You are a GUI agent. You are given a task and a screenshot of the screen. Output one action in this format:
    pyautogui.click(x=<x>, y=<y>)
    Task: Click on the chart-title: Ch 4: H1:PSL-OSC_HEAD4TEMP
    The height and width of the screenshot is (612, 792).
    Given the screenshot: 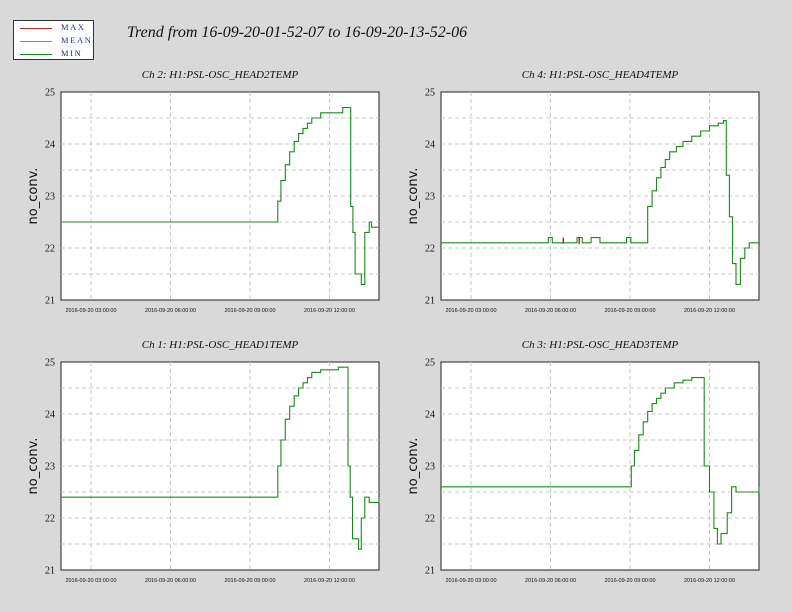 What is the action you would take?
    pyautogui.click(x=600, y=75)
    